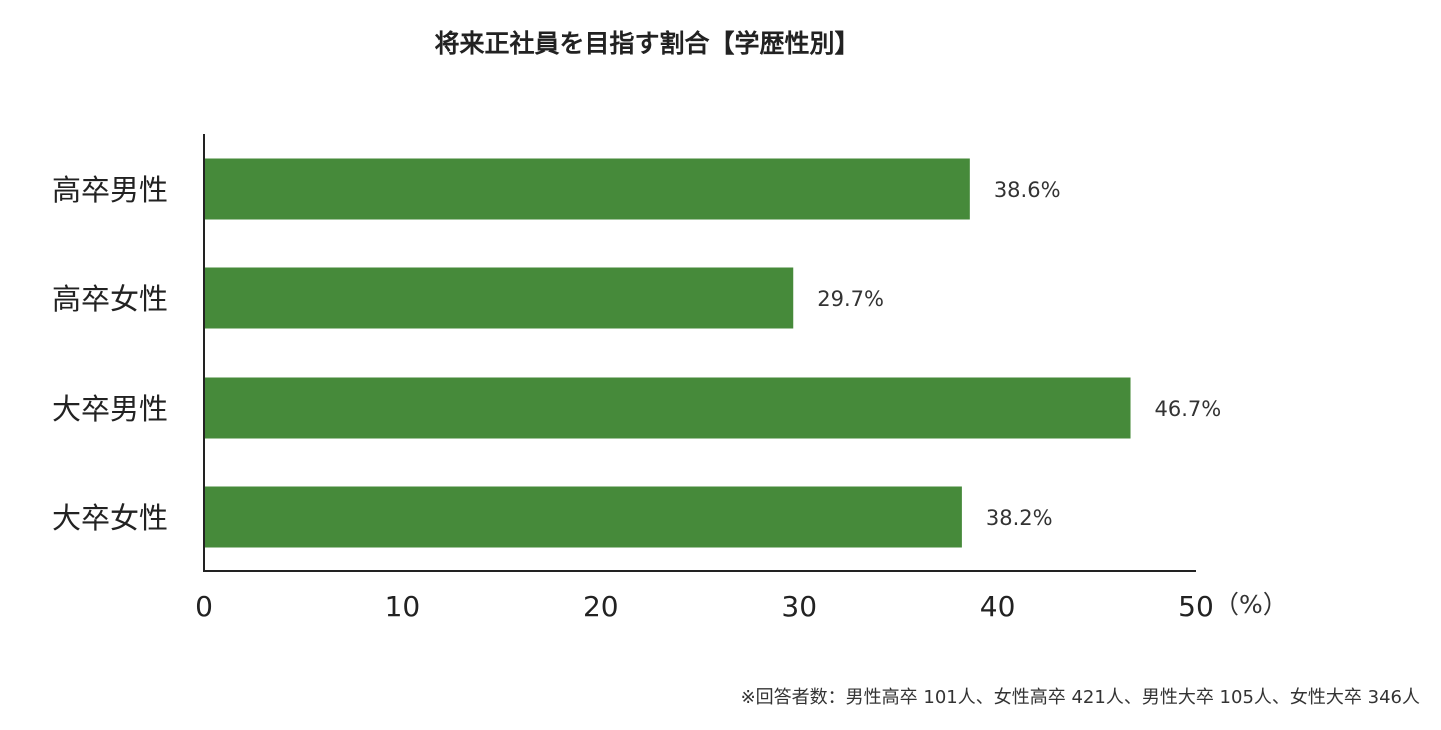 This screenshot has width=1441, height=730. What do you see at coordinates (850, 299) in the screenshot?
I see `value-label: 29.7%` at bounding box center [850, 299].